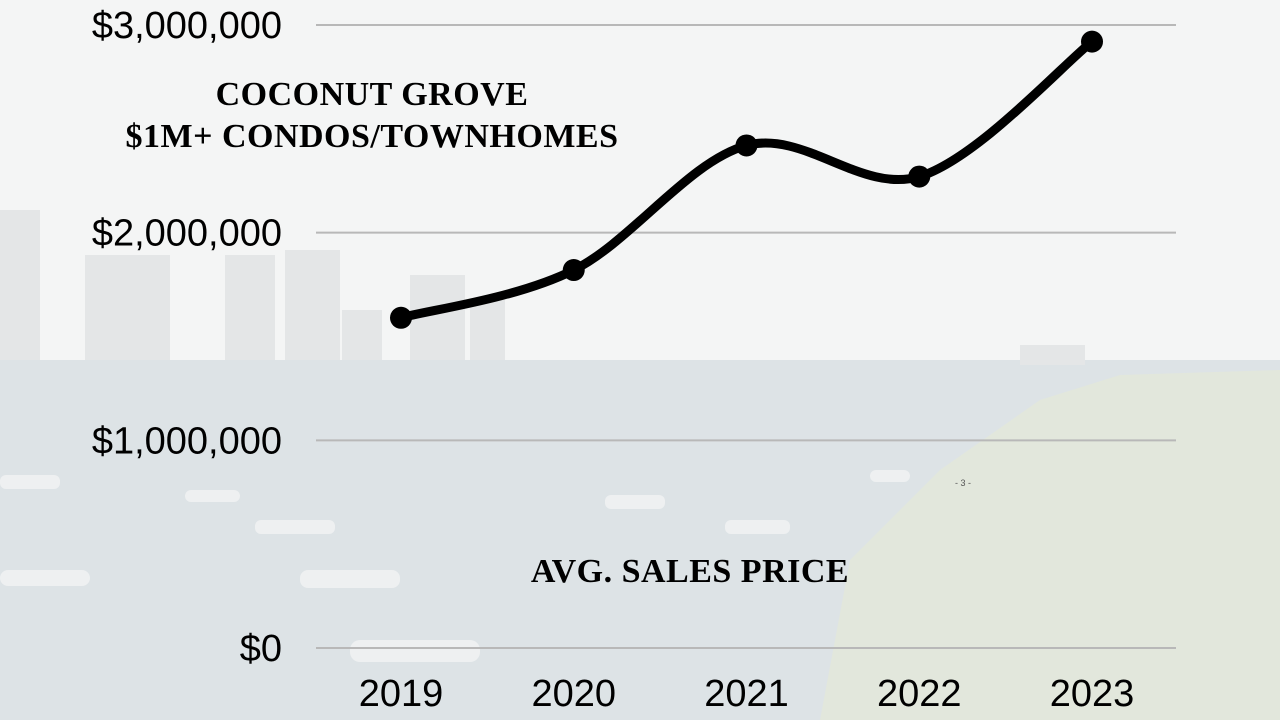 This screenshot has height=720, width=1280. What do you see at coordinates (261, 649) in the screenshot?
I see `y-tick-label: $0` at bounding box center [261, 649].